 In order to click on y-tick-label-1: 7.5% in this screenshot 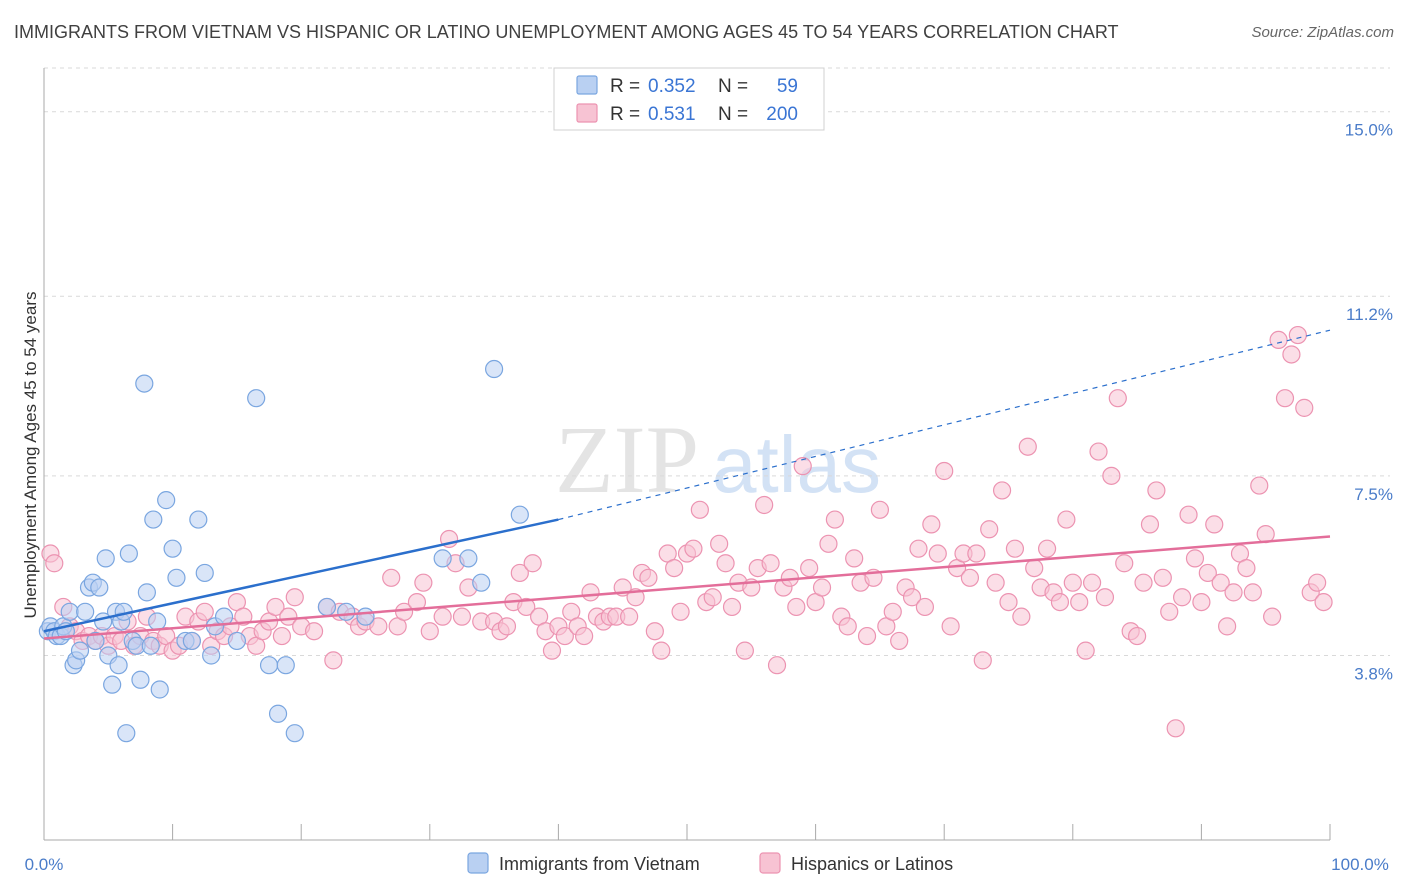, I will do `click(1373, 494)`.